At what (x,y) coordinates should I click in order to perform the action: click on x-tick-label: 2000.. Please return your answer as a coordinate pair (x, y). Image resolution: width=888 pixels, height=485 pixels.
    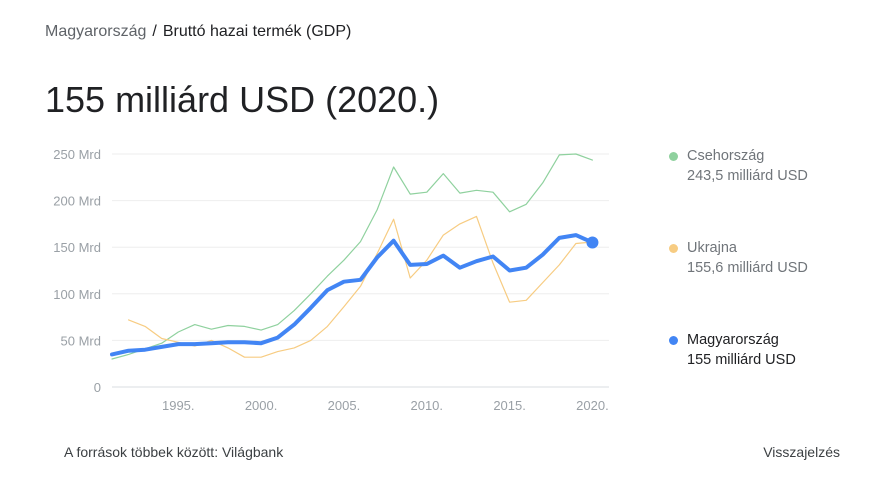
    Looking at the image, I should click on (261, 405).